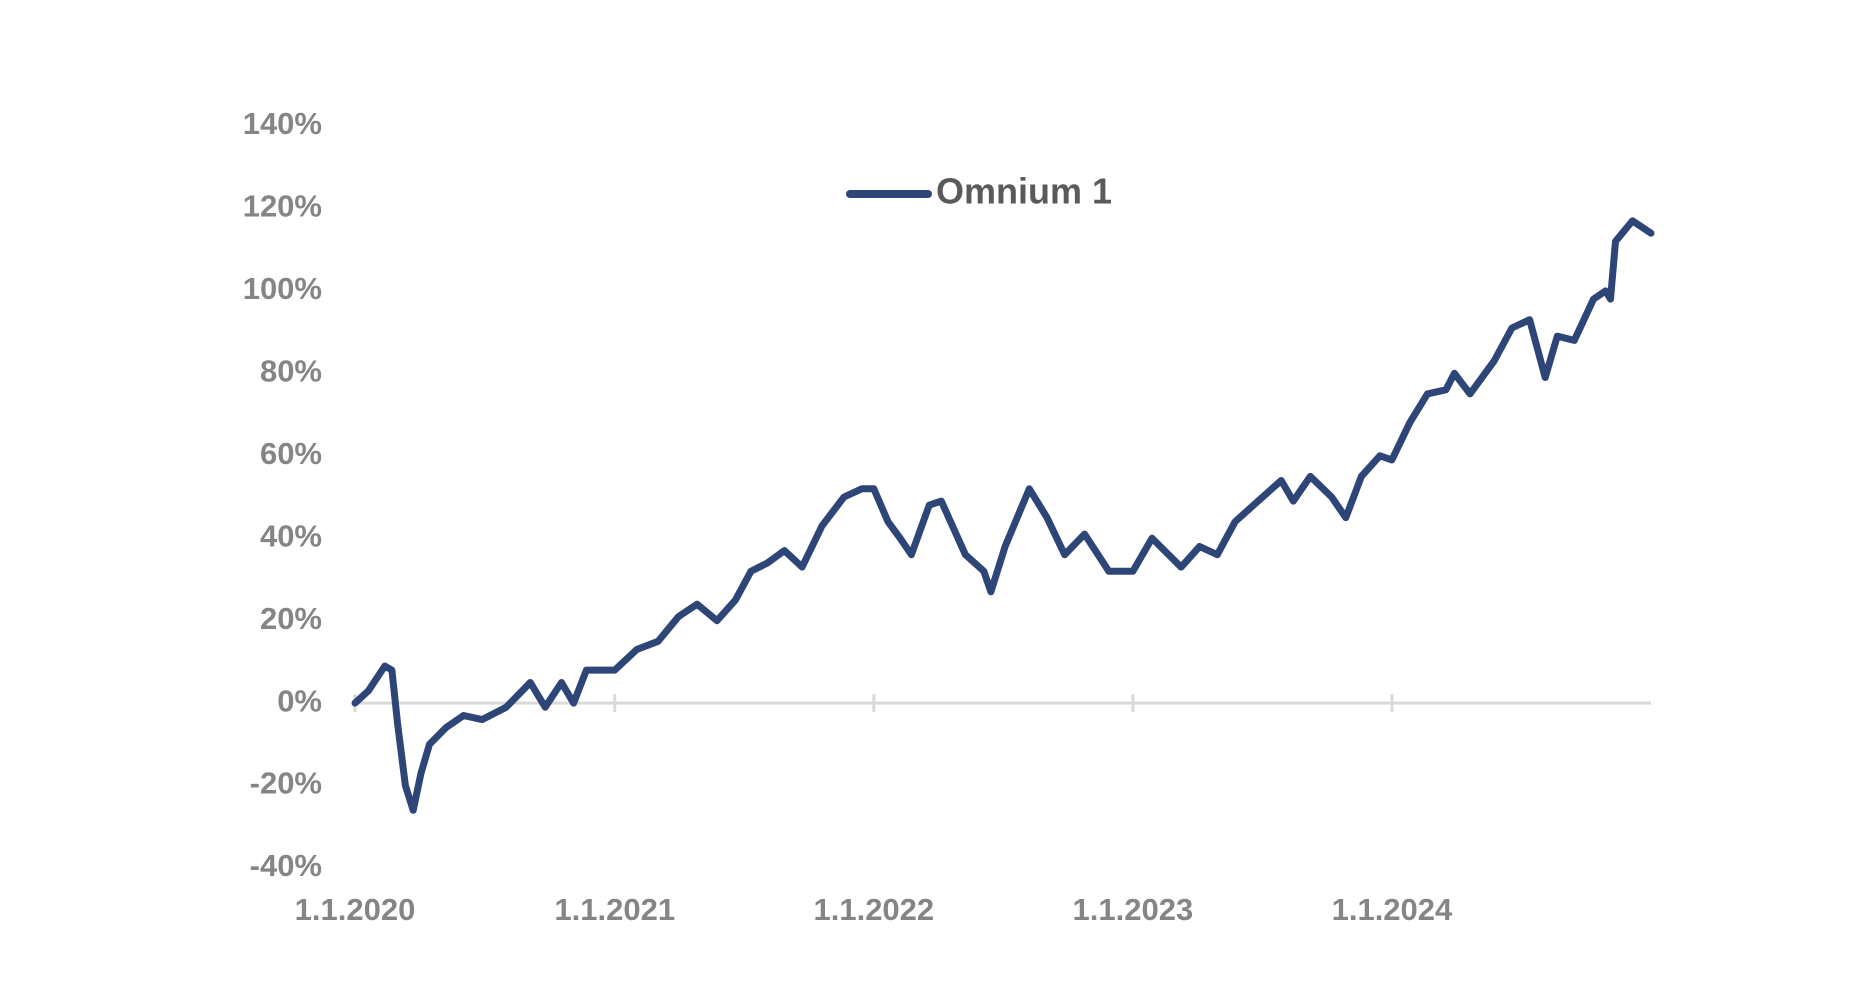 Image resolution: width=1860 pixels, height=992 pixels. What do you see at coordinates (299, 700) in the screenshot?
I see `y-tick-label: 0%` at bounding box center [299, 700].